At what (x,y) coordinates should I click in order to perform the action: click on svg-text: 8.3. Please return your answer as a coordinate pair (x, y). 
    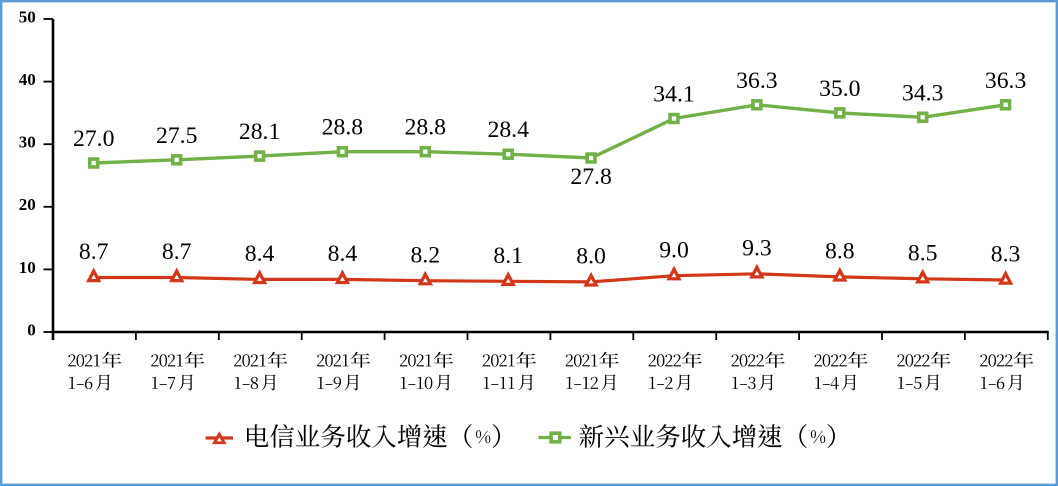
    Looking at the image, I should click on (1006, 255).